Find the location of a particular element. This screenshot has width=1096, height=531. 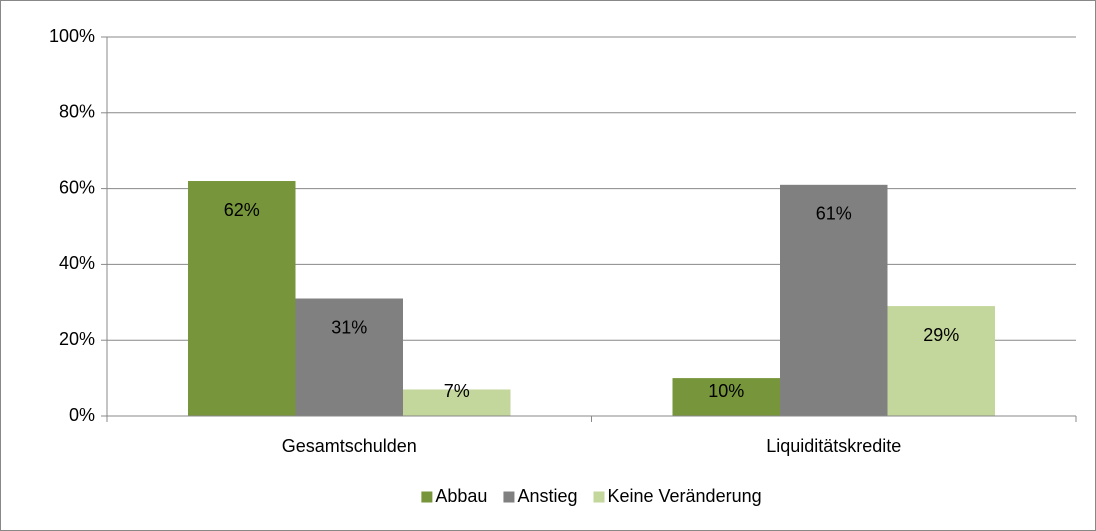

x-tick-label: Gesamtschulden is located at coordinates (349, 446).